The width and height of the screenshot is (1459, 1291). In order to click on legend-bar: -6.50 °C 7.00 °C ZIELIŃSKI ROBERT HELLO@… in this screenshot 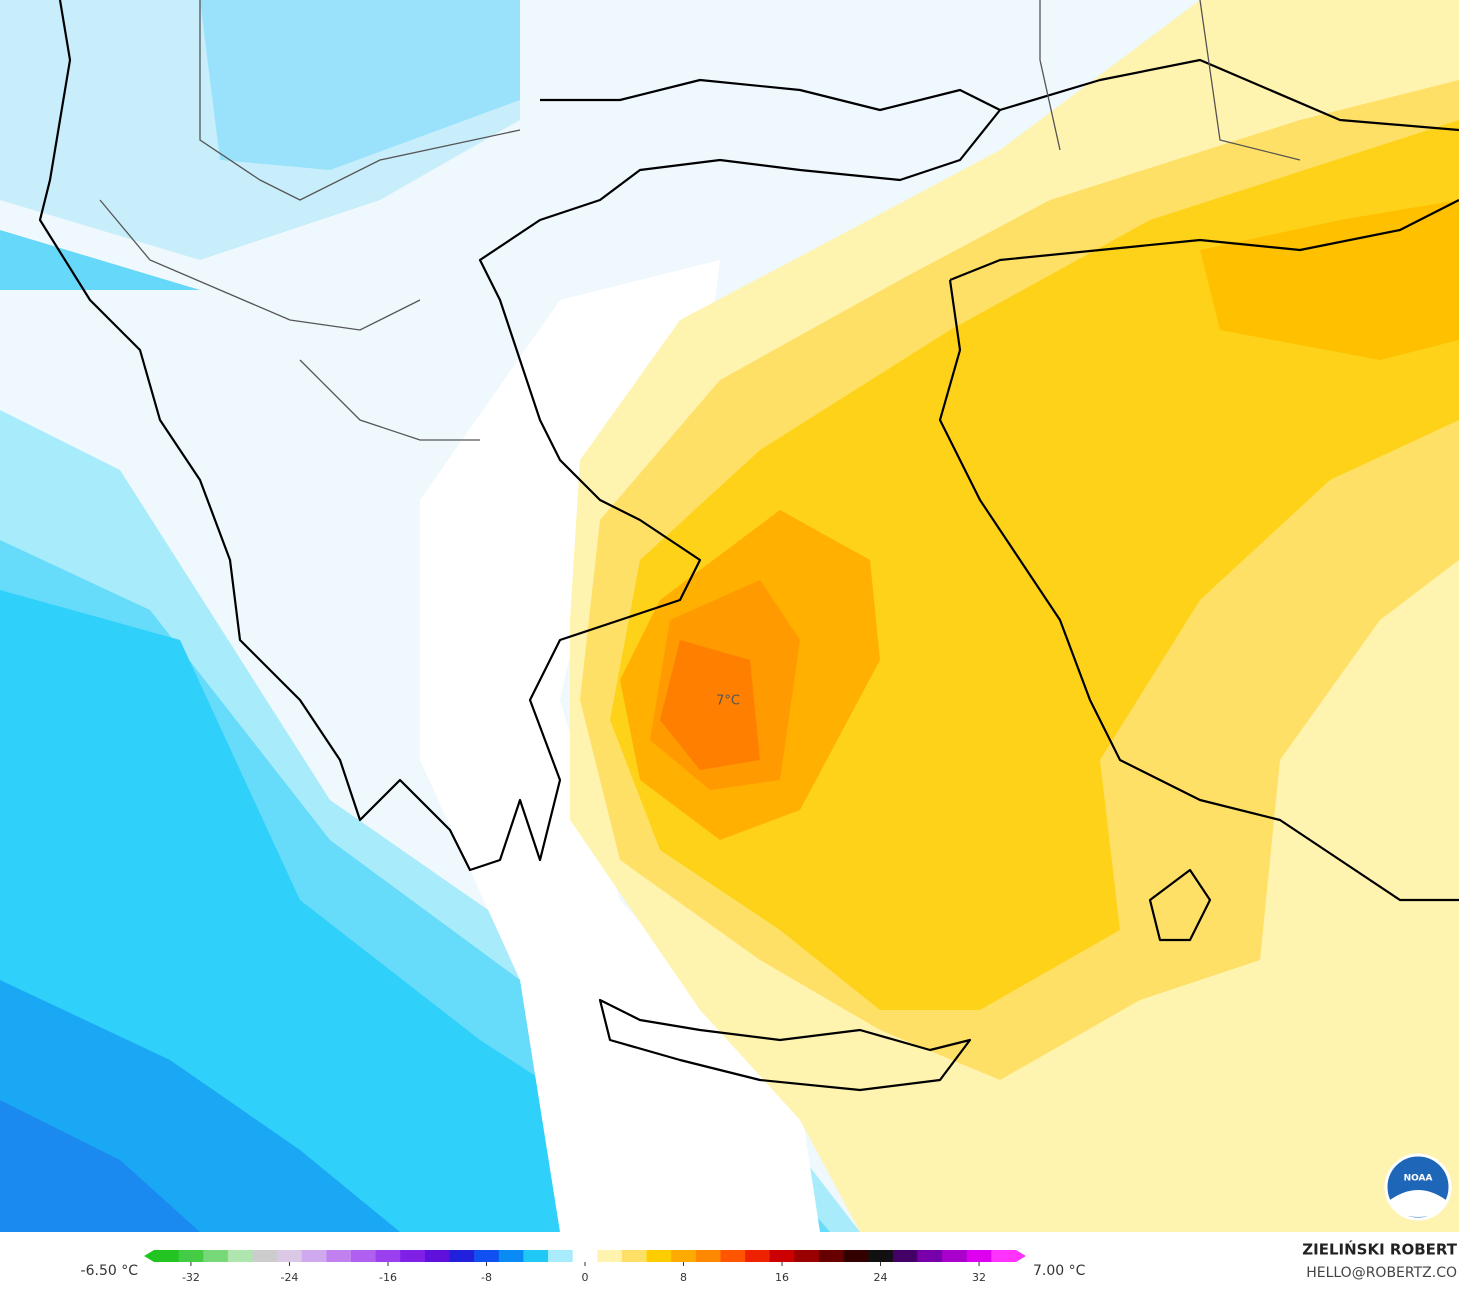, I will do `click(769, 1262)`.